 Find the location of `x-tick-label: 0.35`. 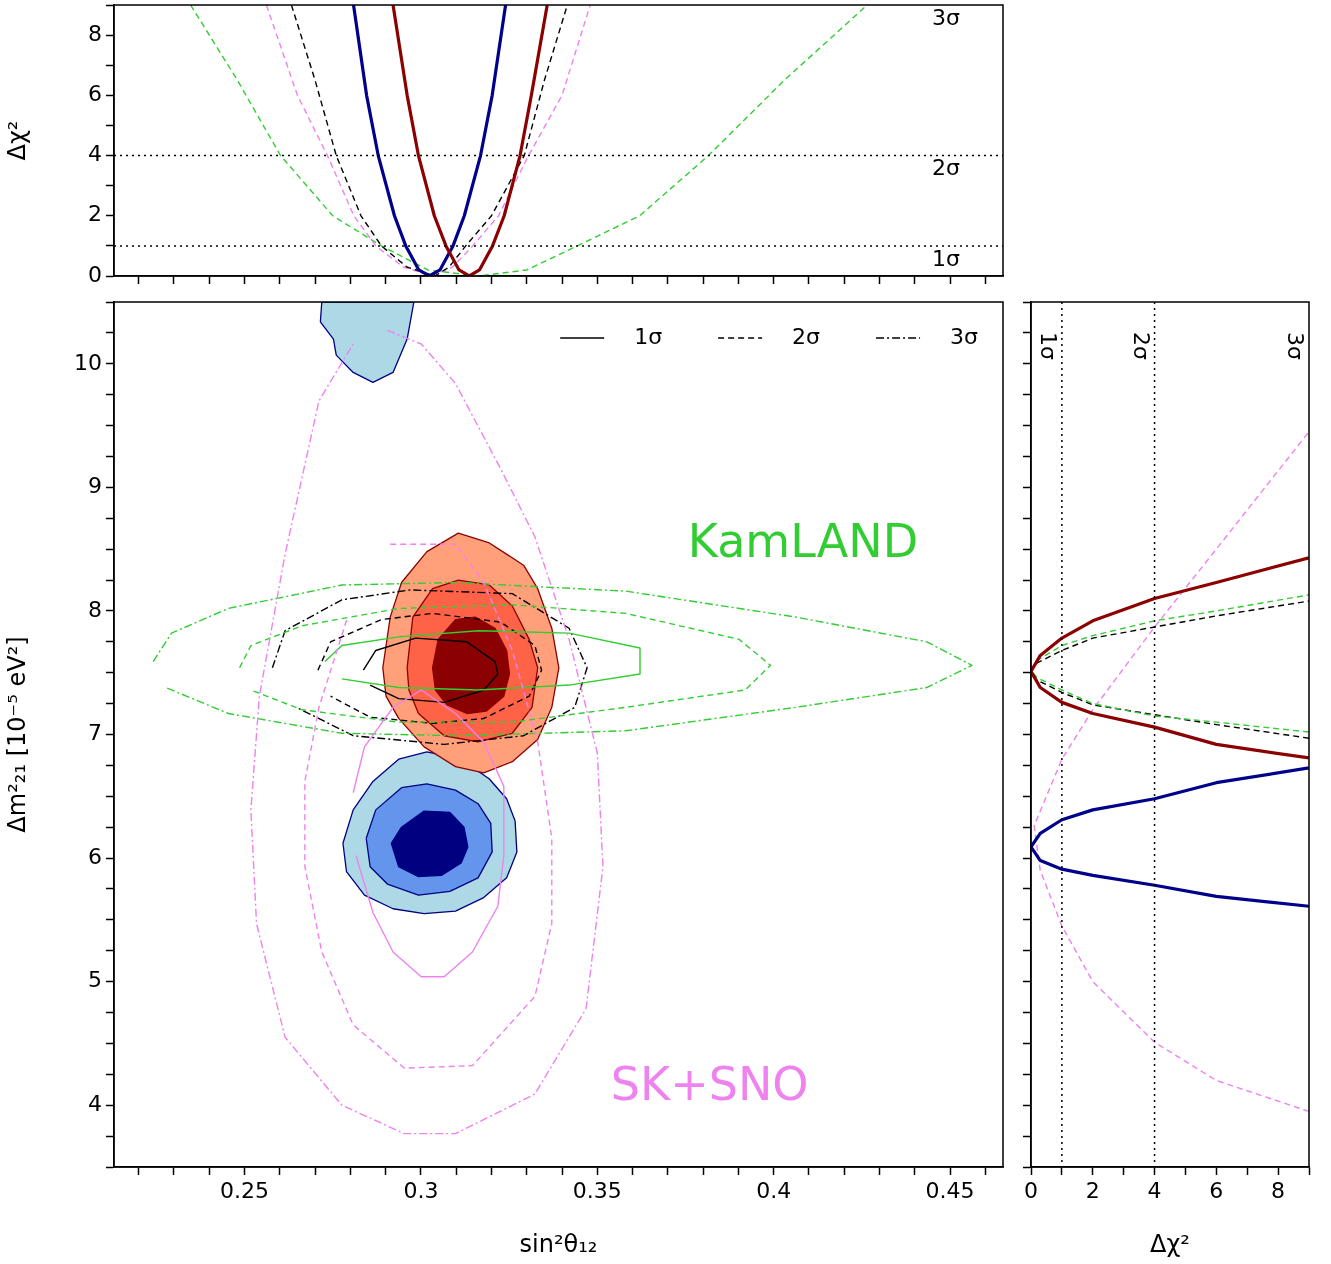

x-tick-label: 0.35 is located at coordinates (597, 1190).